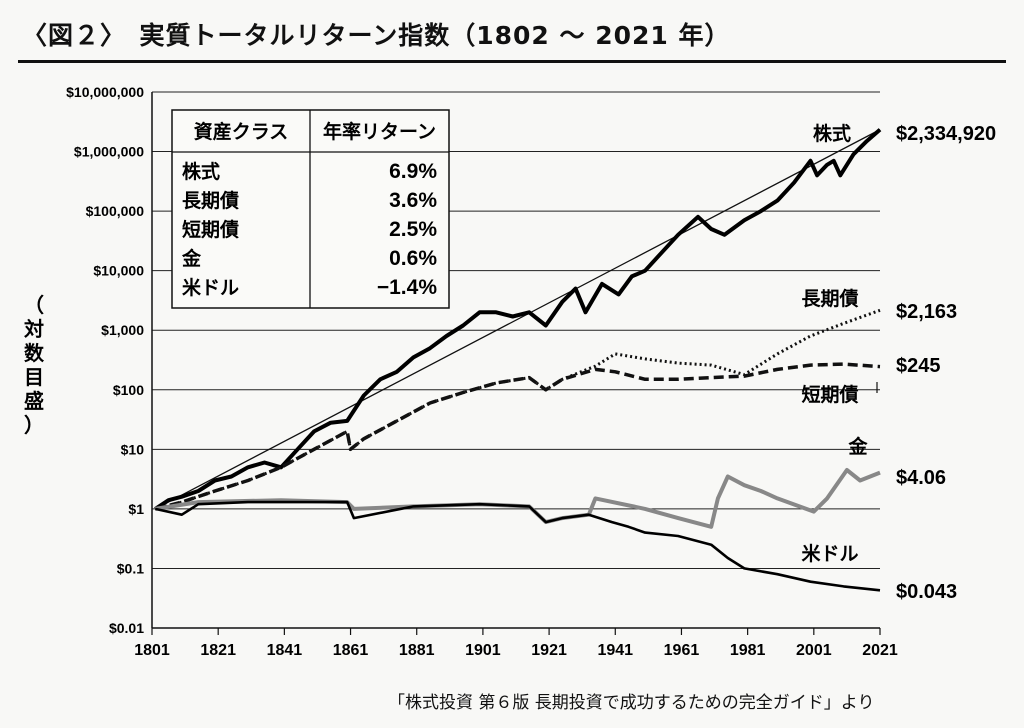 The height and width of the screenshot is (728, 1024). What do you see at coordinates (133, 449) in the screenshot?
I see `y-tick-label: $10` at bounding box center [133, 449].